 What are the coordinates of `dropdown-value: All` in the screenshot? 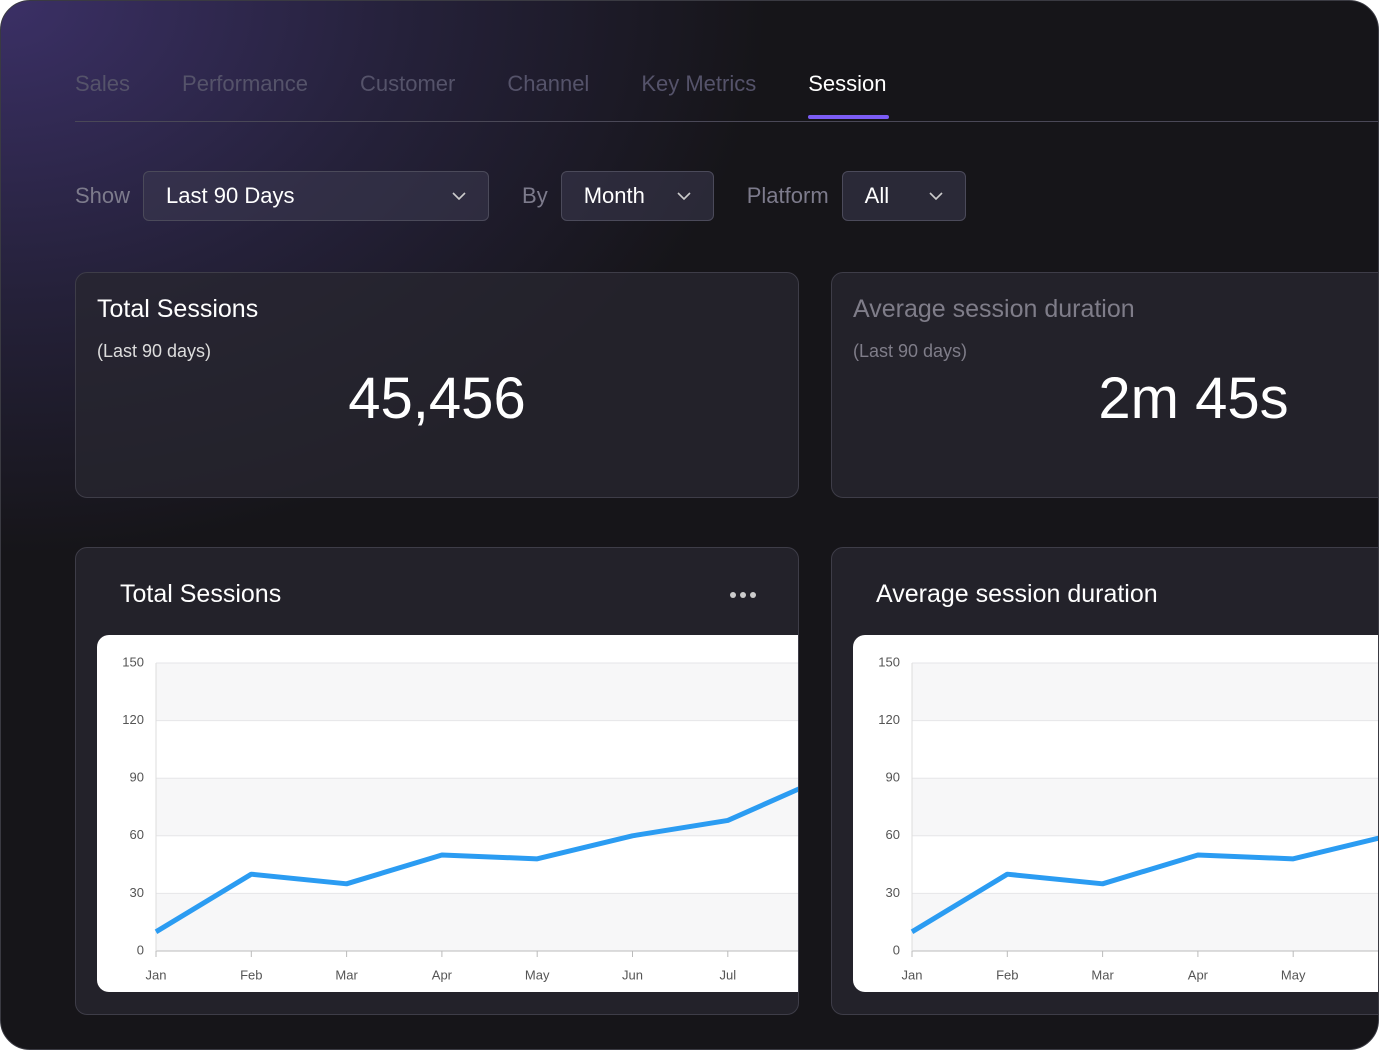 It's located at (877, 195).